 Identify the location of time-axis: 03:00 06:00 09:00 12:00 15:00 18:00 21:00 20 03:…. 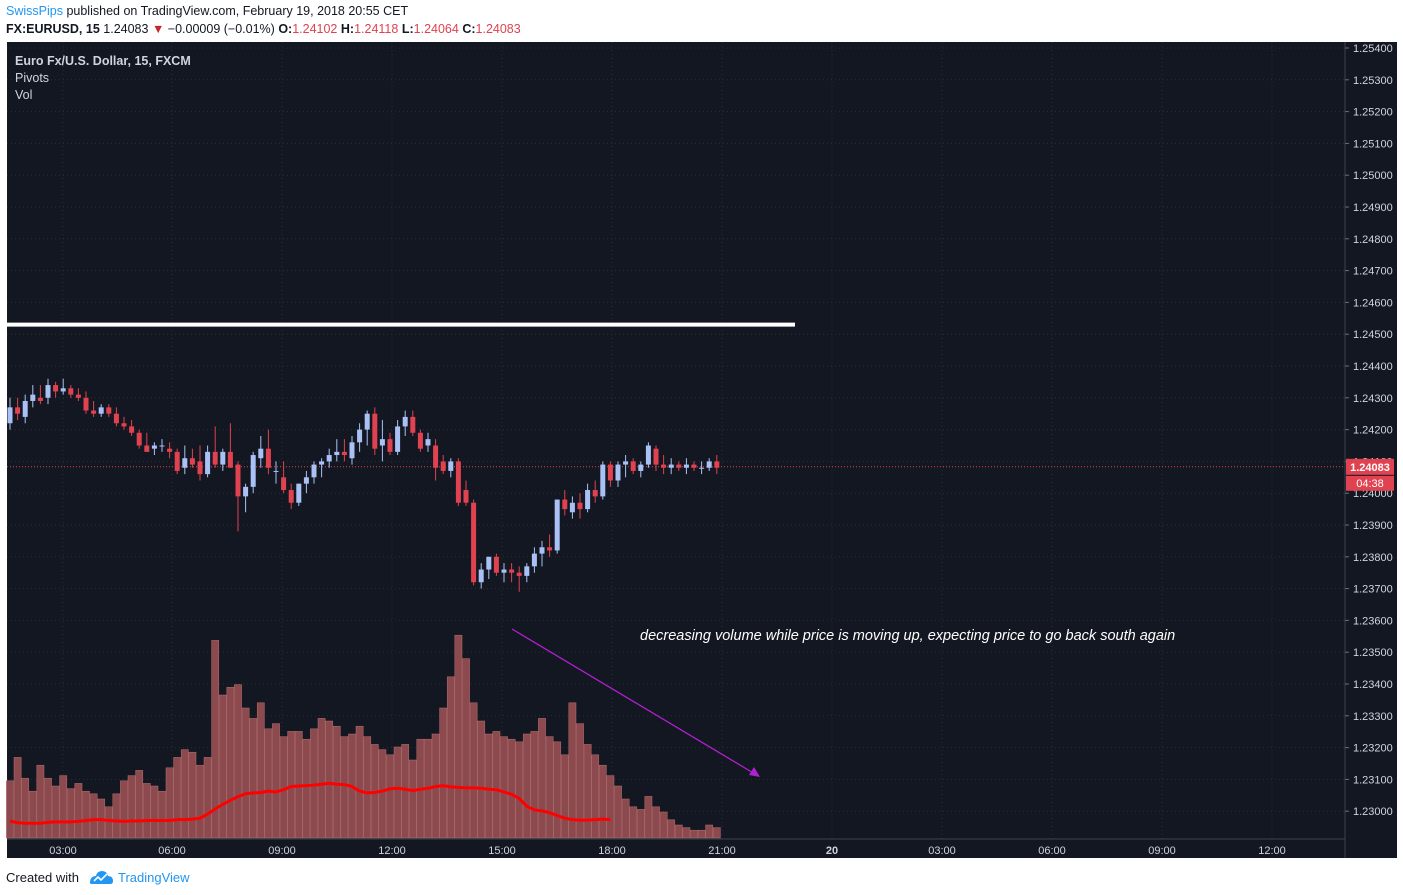
(667, 851).